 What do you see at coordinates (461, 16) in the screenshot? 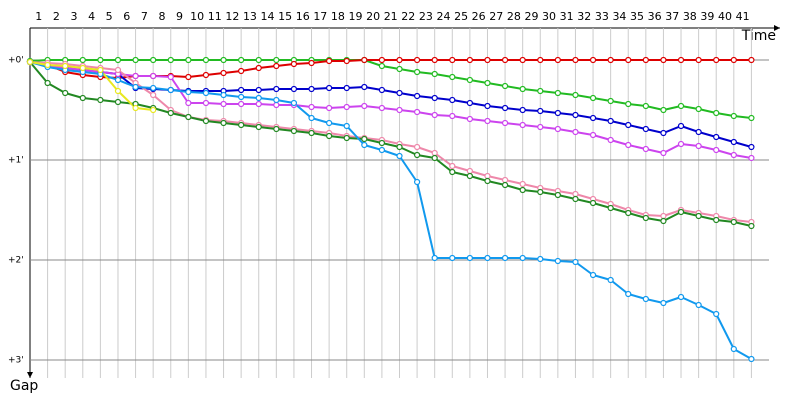
I see `x-tick-label: 25` at bounding box center [461, 16].